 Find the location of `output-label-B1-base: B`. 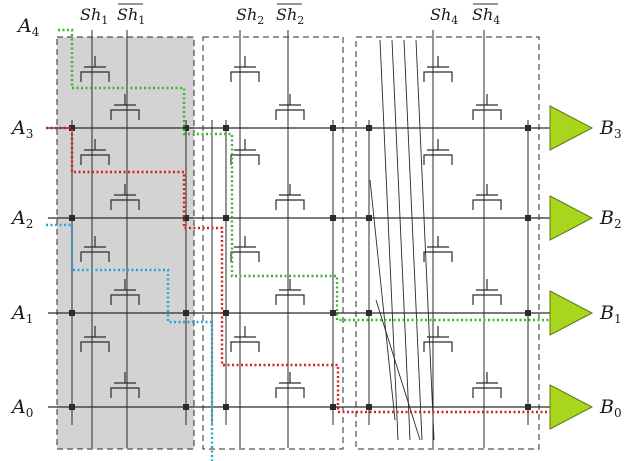

output-label-B1-base: B is located at coordinates (606, 313).